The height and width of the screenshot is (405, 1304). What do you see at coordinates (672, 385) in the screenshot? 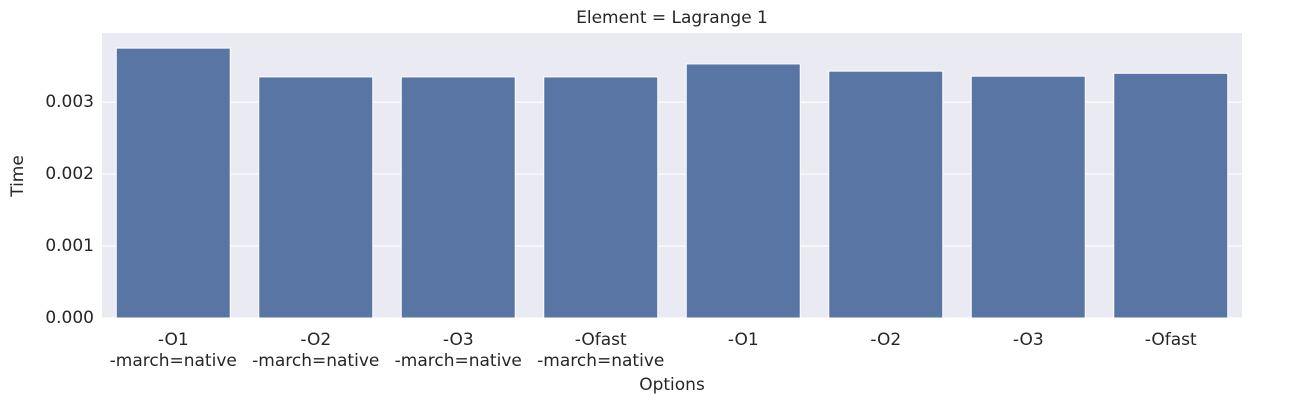
I see `x-axis-label: Options` at bounding box center [672, 385].